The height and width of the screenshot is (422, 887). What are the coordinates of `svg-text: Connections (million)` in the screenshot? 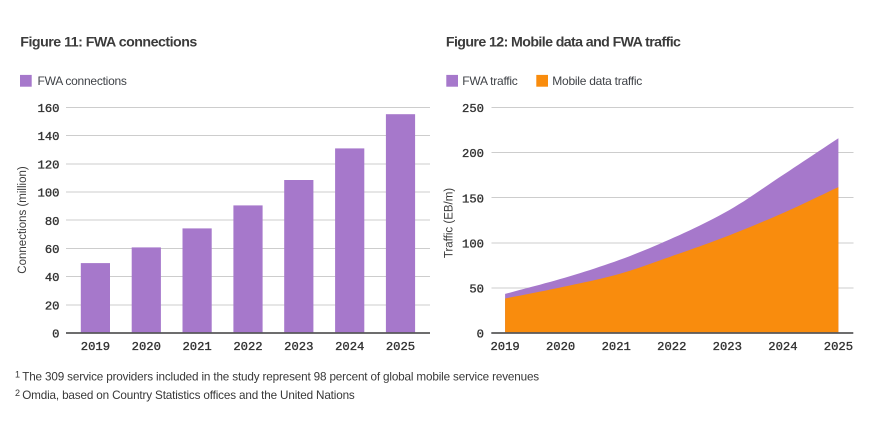 It's located at (23, 220).